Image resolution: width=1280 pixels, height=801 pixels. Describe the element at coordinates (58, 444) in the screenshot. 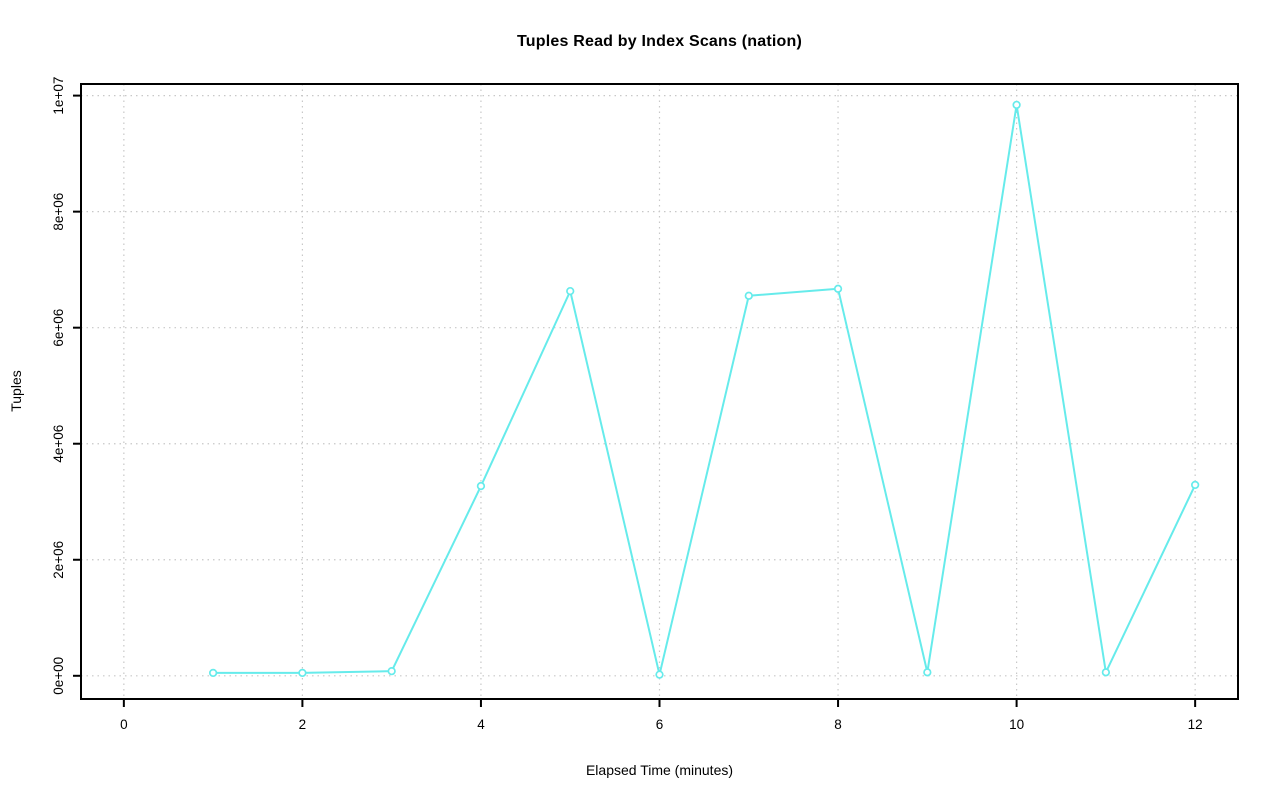

I see `y-tick-label: 4e+06` at that location.